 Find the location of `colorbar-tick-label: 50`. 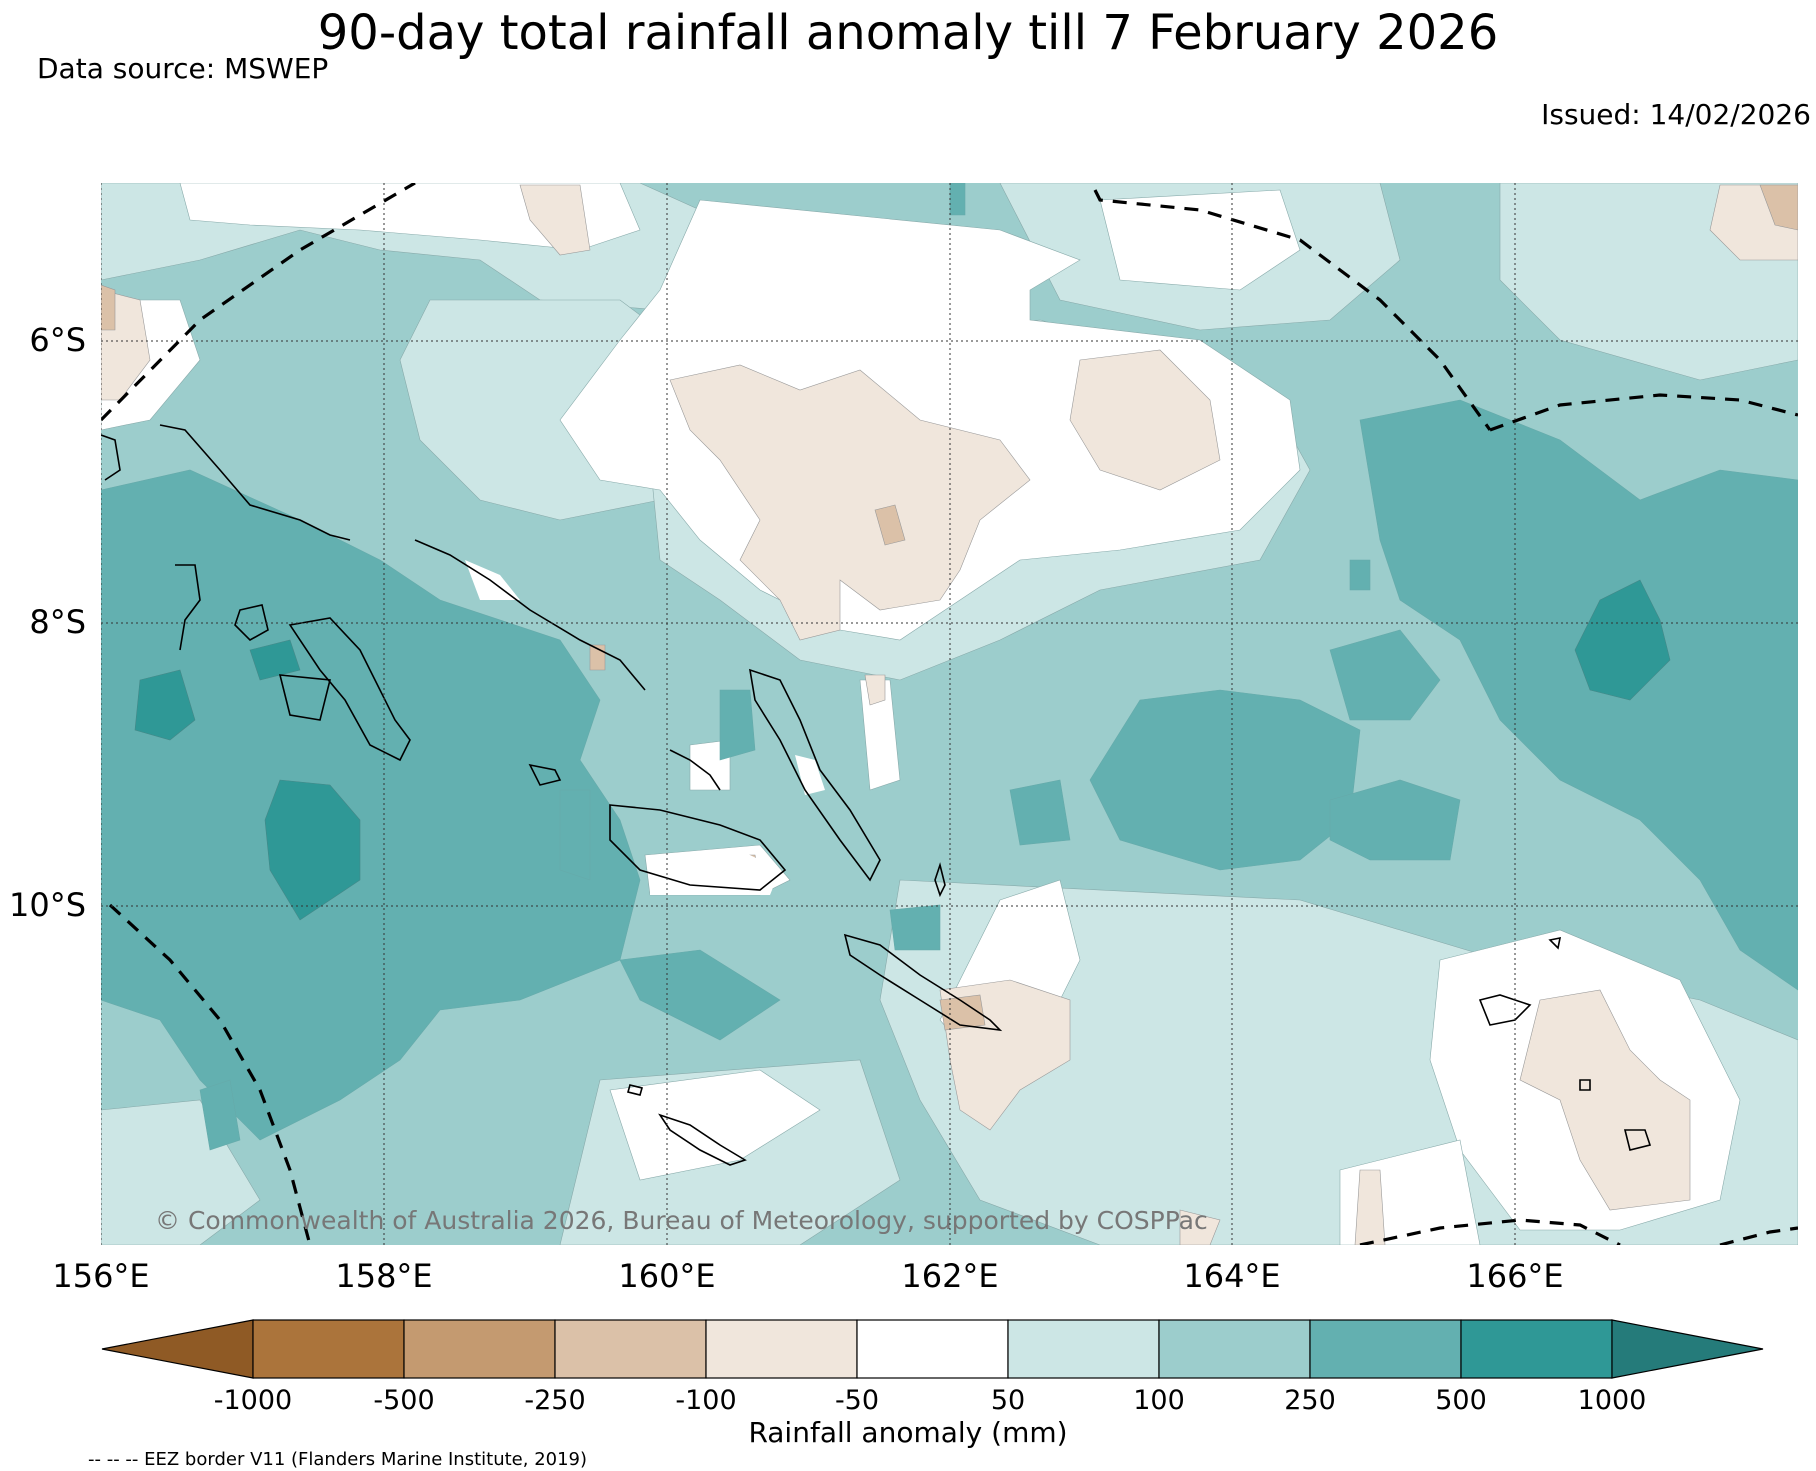

colorbar-tick-label: 50 is located at coordinates (1008, 1400).